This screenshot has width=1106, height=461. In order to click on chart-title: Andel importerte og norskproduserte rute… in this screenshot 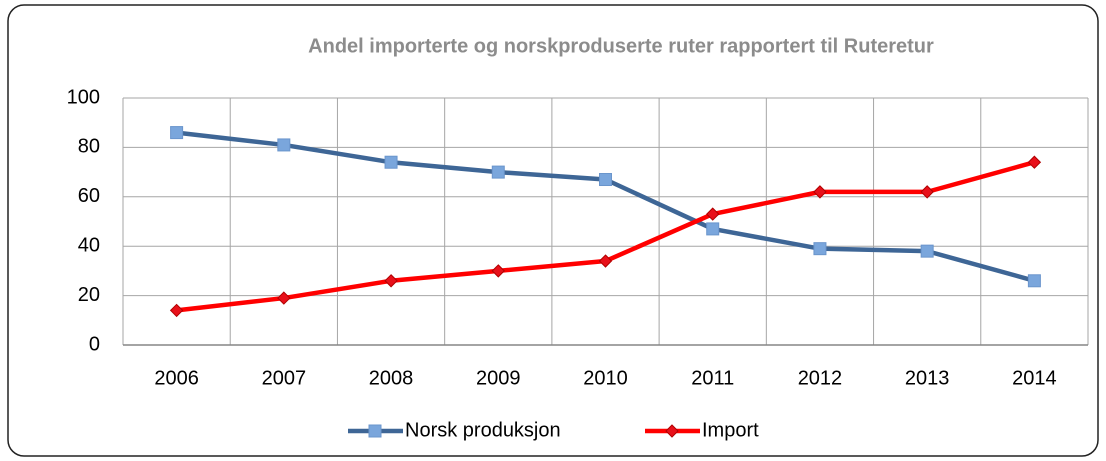, I will do `click(621, 46)`.